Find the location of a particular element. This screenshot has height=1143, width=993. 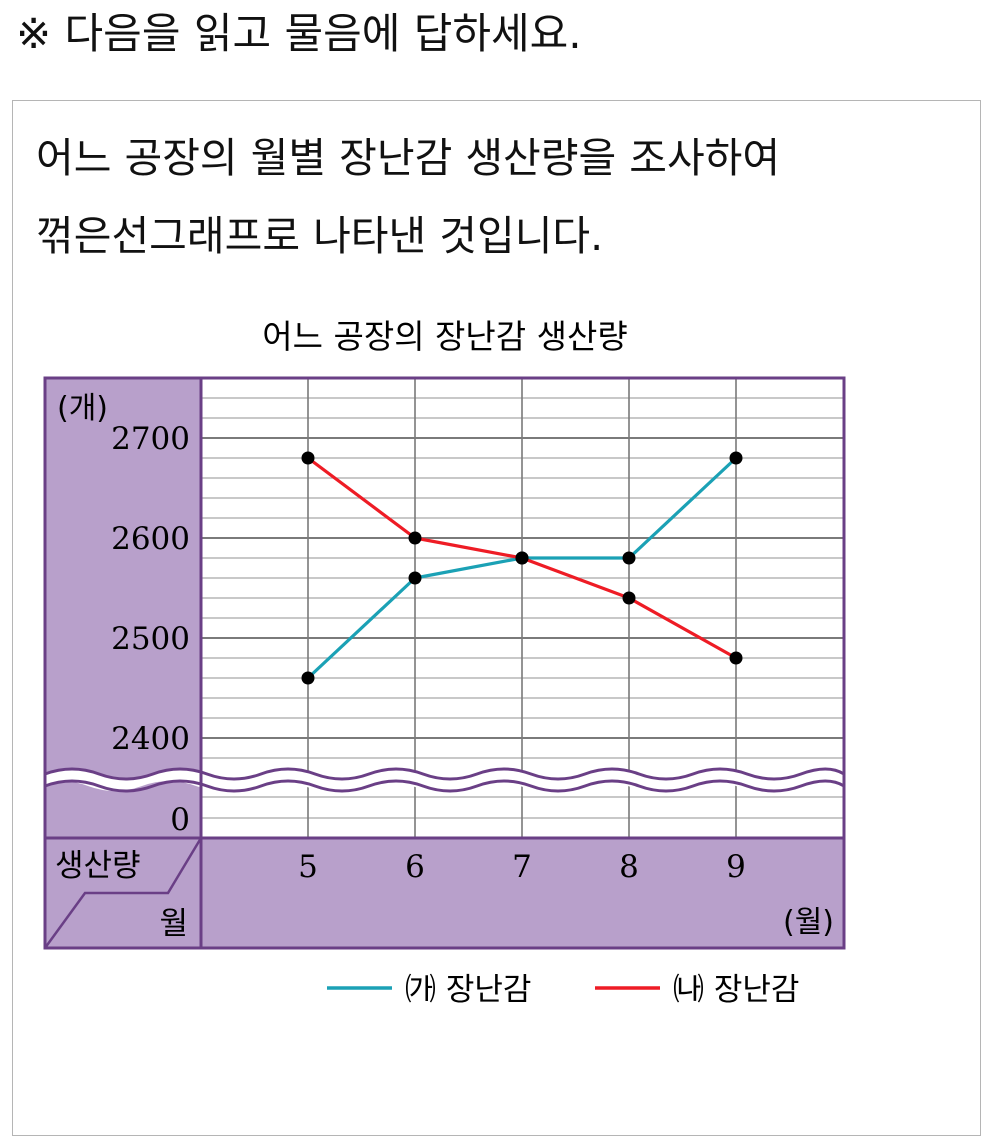

y-tick-label: 2700 is located at coordinates (150, 439).